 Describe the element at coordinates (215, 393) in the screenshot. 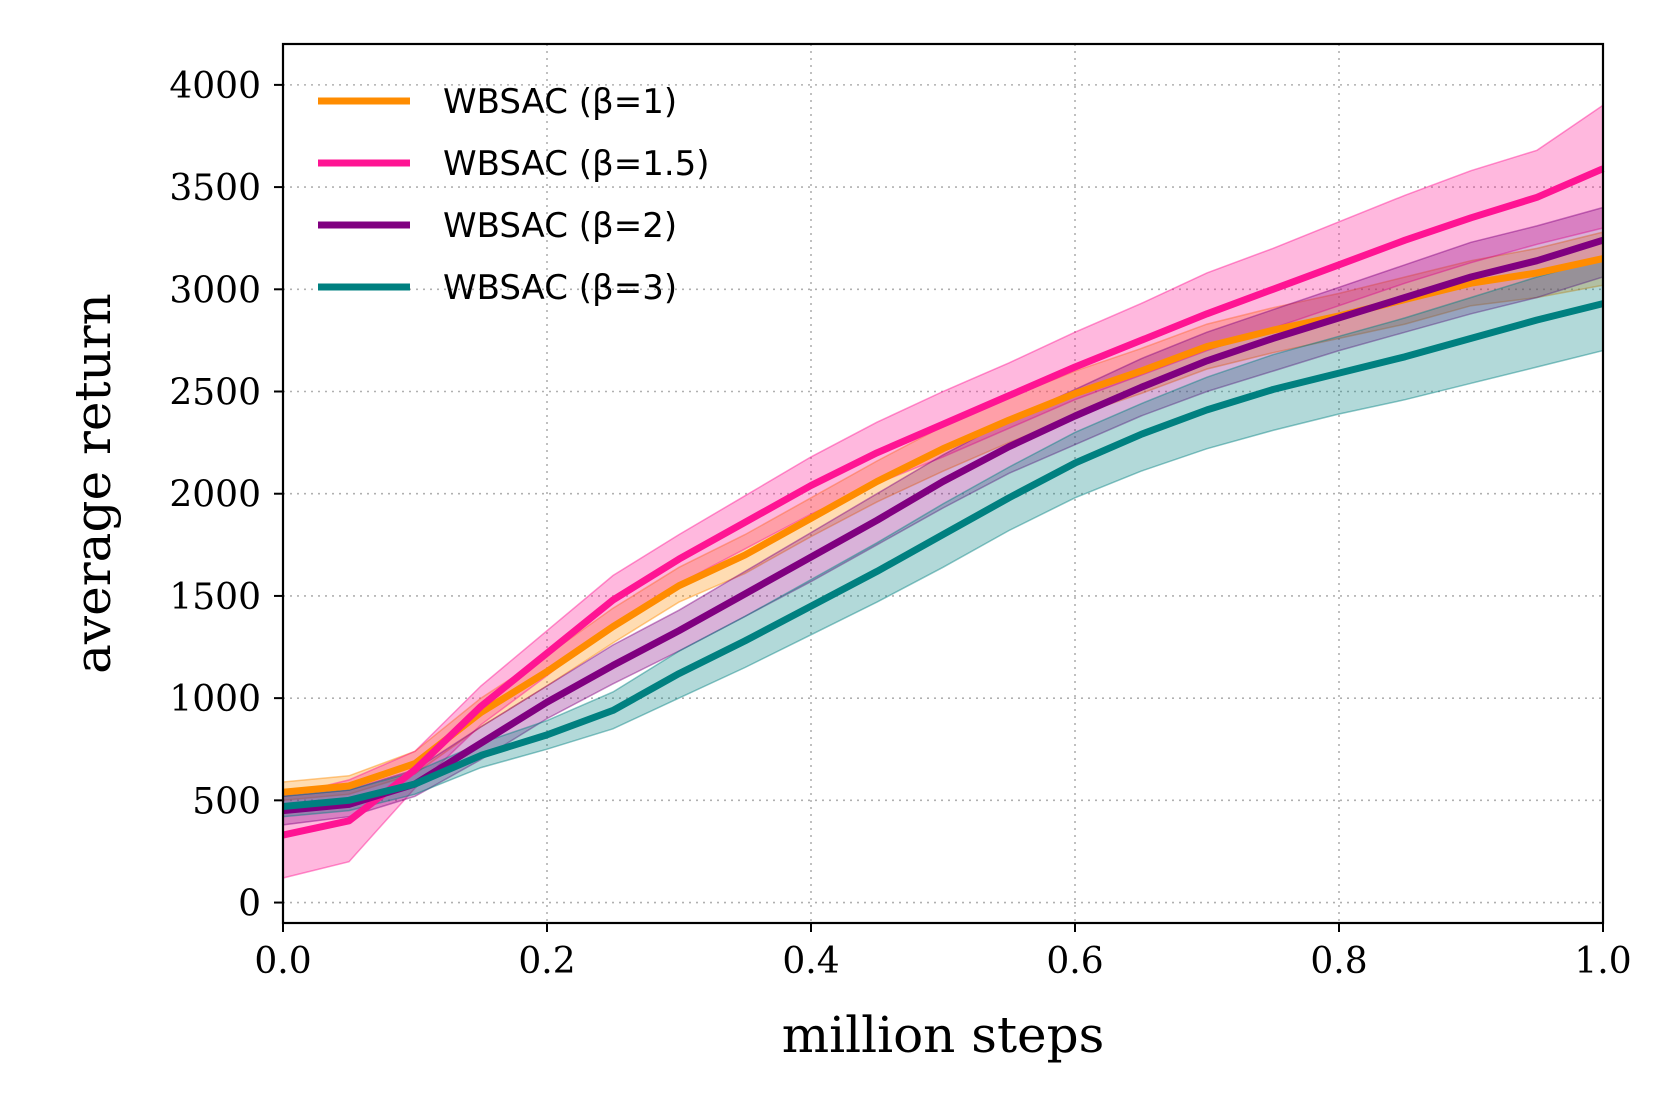

I see `y-tick-label: 2500` at that location.